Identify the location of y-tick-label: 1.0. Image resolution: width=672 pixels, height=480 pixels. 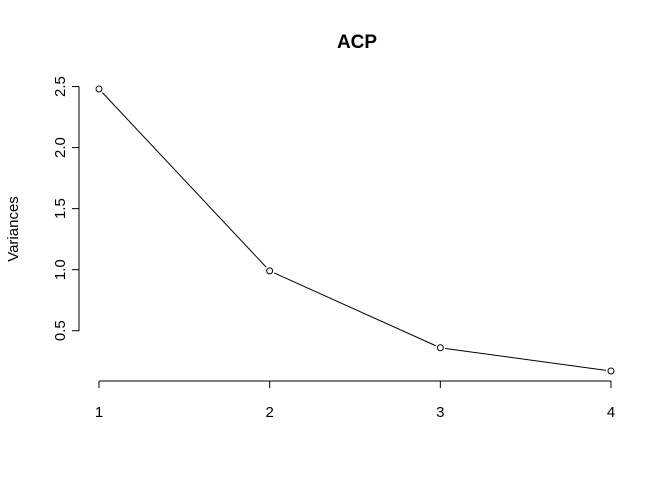
(60, 269).